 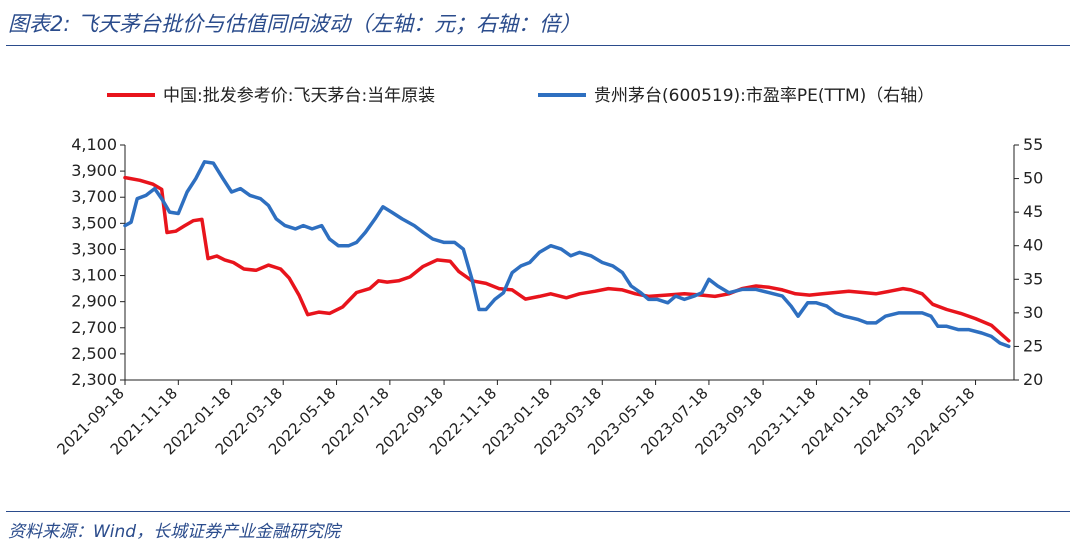 What do you see at coordinates (295, 24) in the screenshot?
I see `figure-title: 图表2: 飞天茅台批价与估值同向波动（左轴：元；右轴：倍）` at bounding box center [295, 24].